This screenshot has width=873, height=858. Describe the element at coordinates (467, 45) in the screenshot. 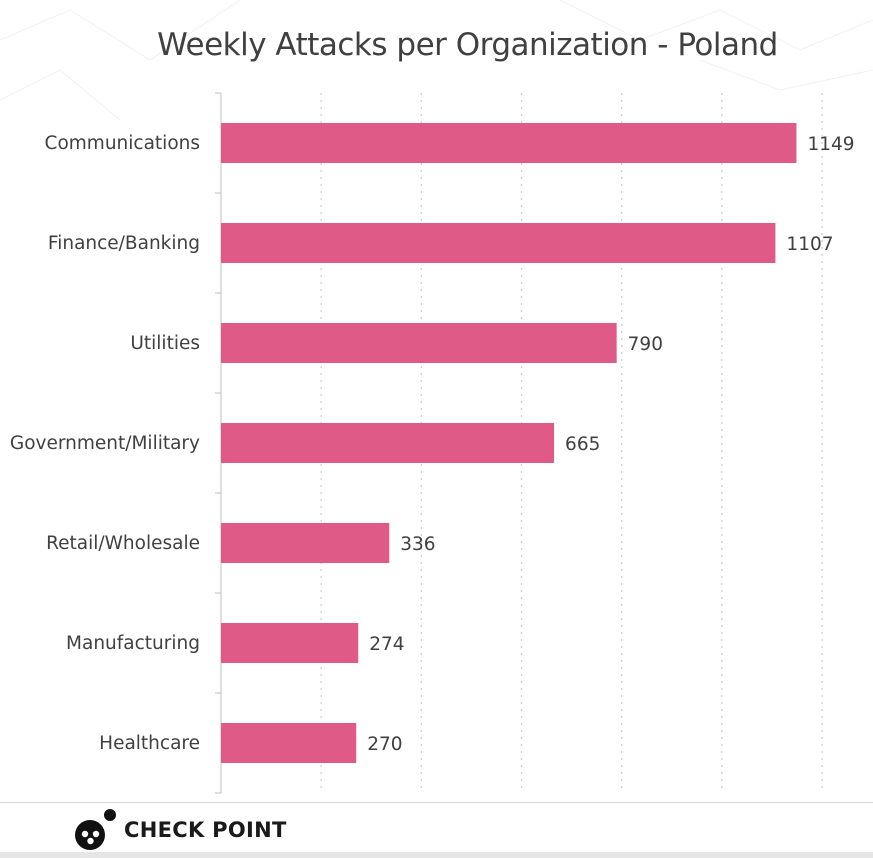

I see `chart-title: Weekly Attacks per Organization - Poland` at that location.